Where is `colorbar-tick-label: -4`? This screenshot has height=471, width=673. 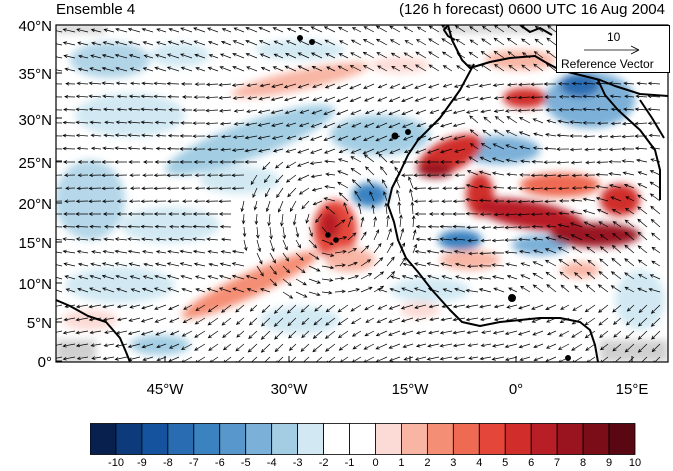 colorbar-tick-label: -4 is located at coordinates (271, 463).